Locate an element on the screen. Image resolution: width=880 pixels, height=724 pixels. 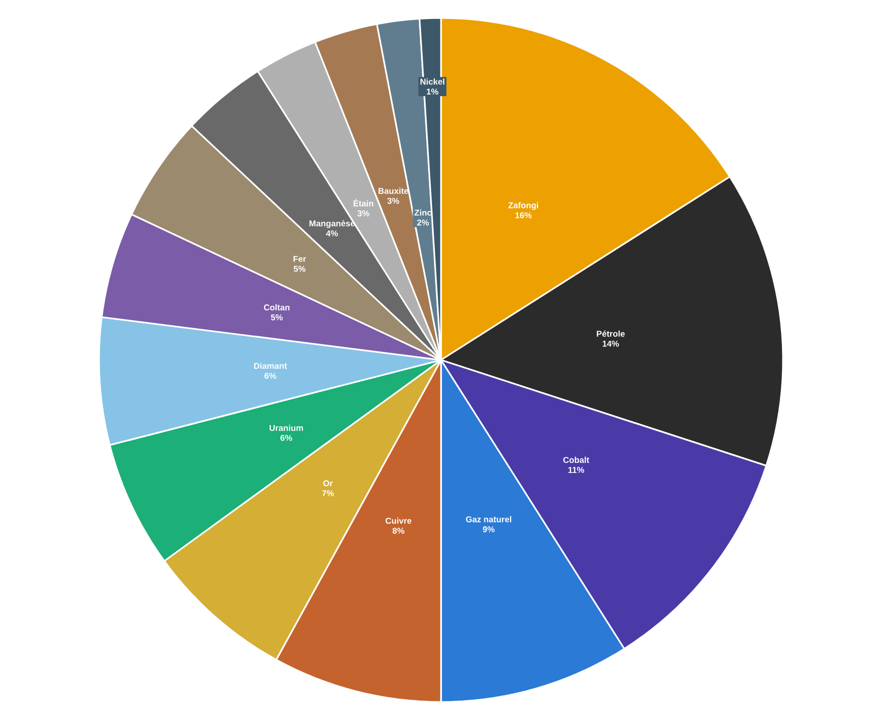
data-label: 8% is located at coordinates (398, 531).